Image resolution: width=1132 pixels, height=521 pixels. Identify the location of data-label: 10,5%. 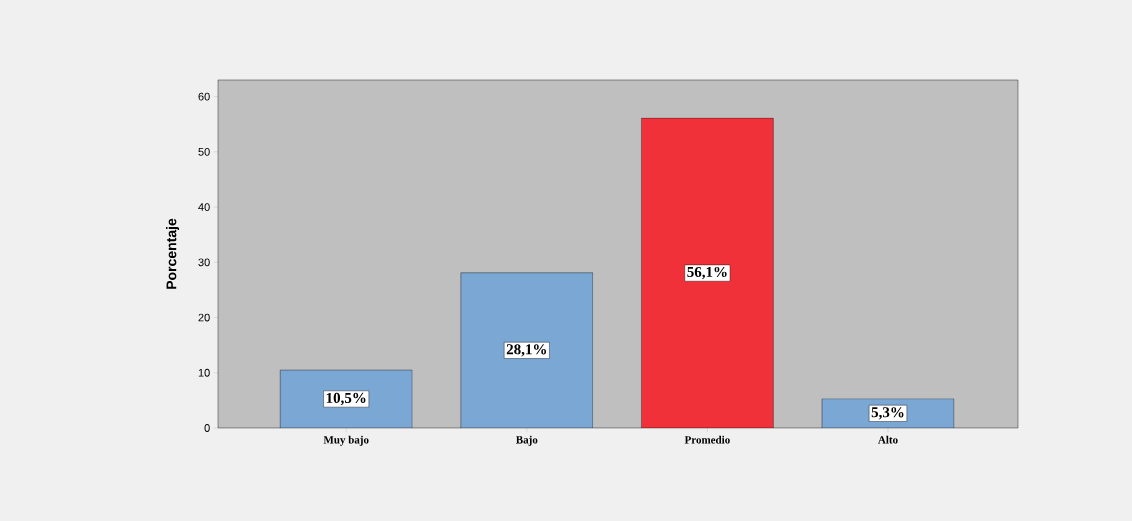
(346, 399).